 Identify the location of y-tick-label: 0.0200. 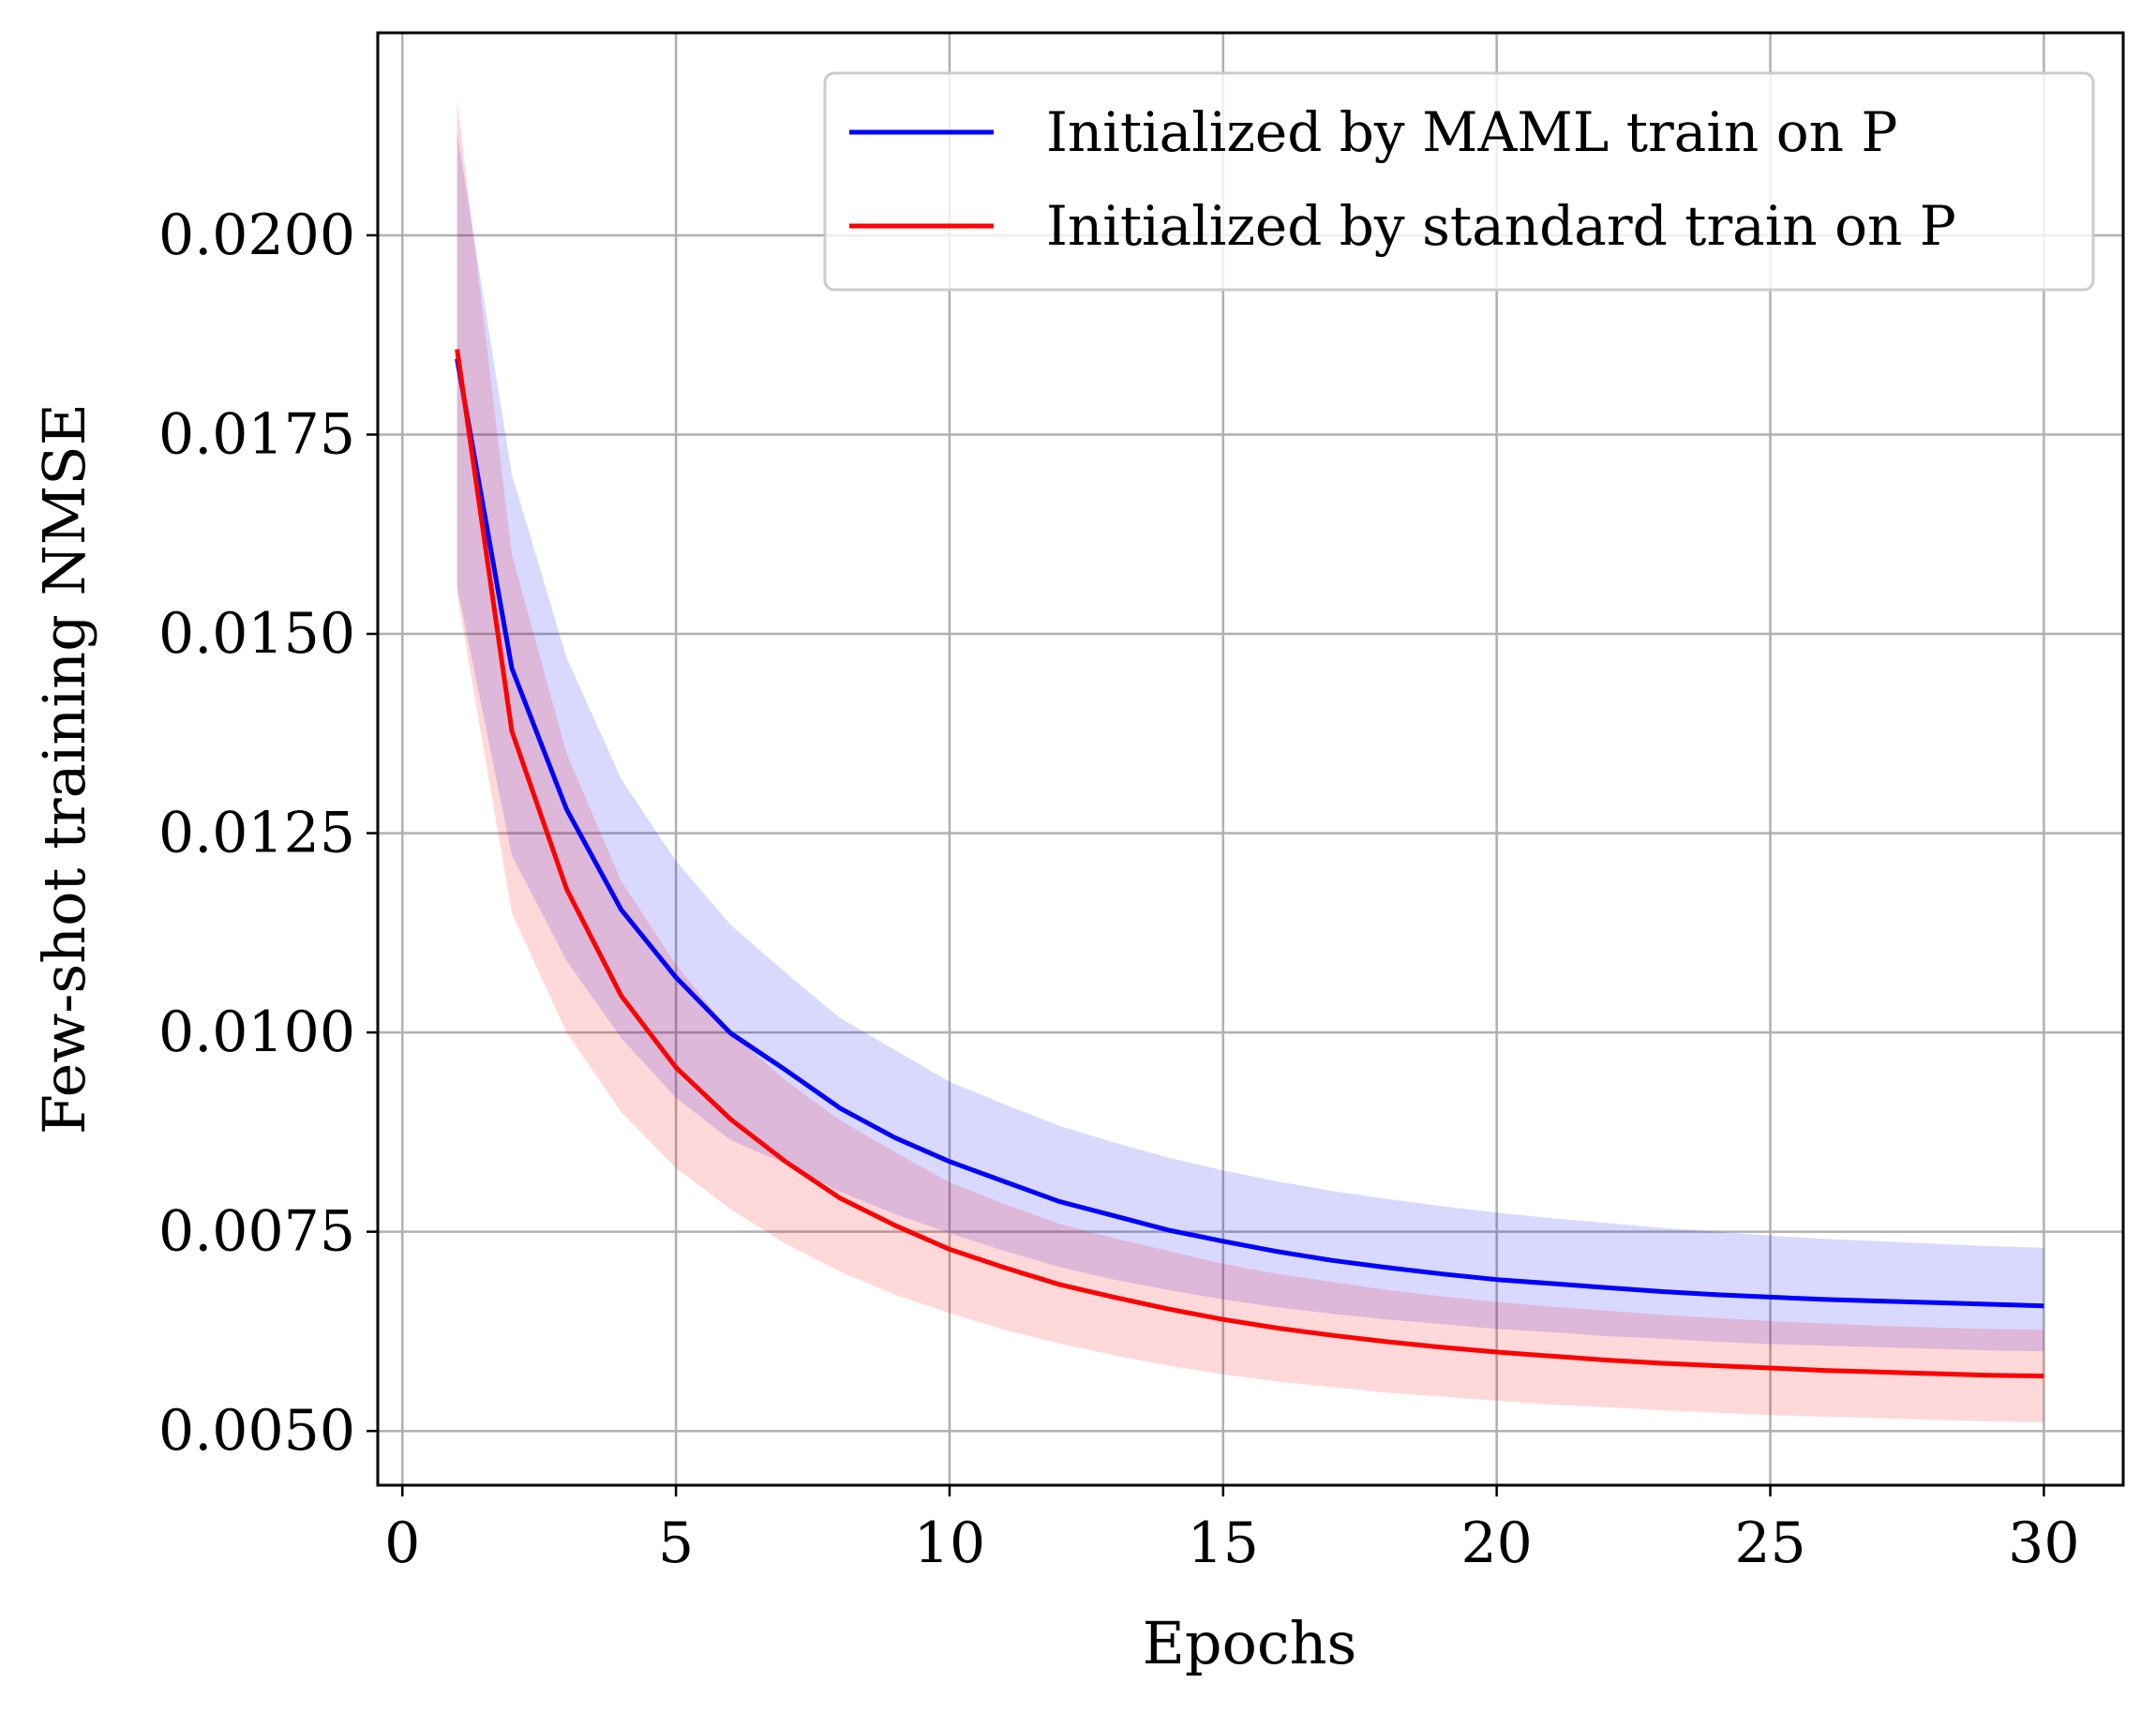
(257, 235).